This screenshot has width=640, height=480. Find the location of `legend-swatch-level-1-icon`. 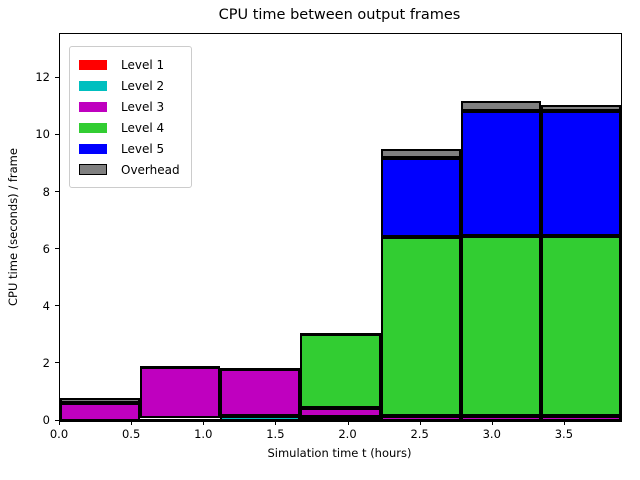

legend-swatch-level-1-icon is located at coordinates (93, 64).